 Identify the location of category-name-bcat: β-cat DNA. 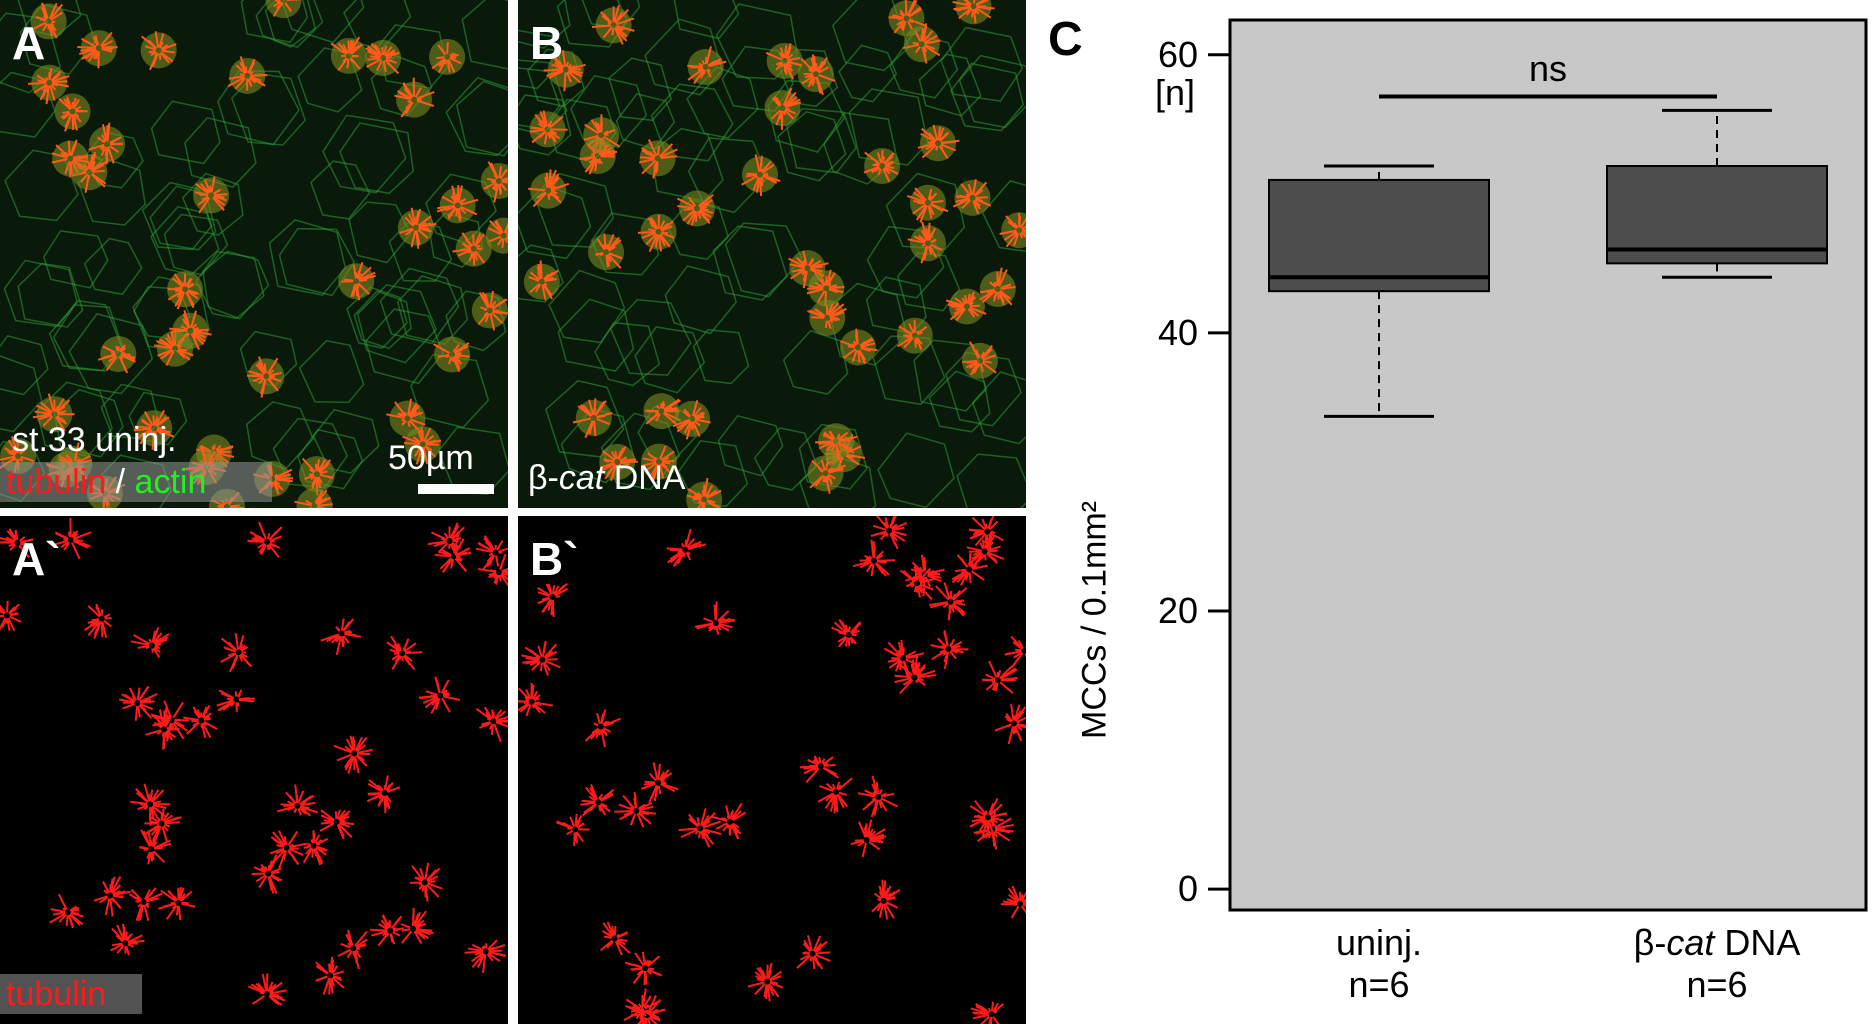
(1717, 942).